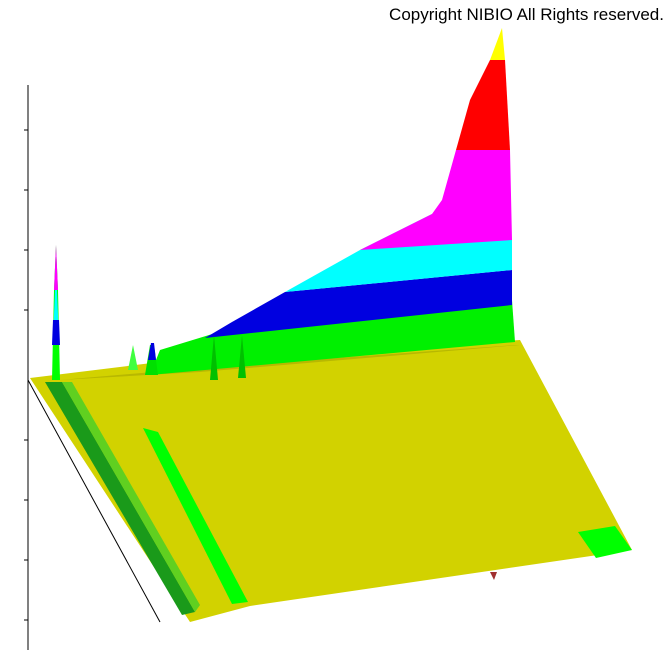 This screenshot has width=672, height=672. What do you see at coordinates (493, 576) in the screenshot?
I see `dip` at bounding box center [493, 576].